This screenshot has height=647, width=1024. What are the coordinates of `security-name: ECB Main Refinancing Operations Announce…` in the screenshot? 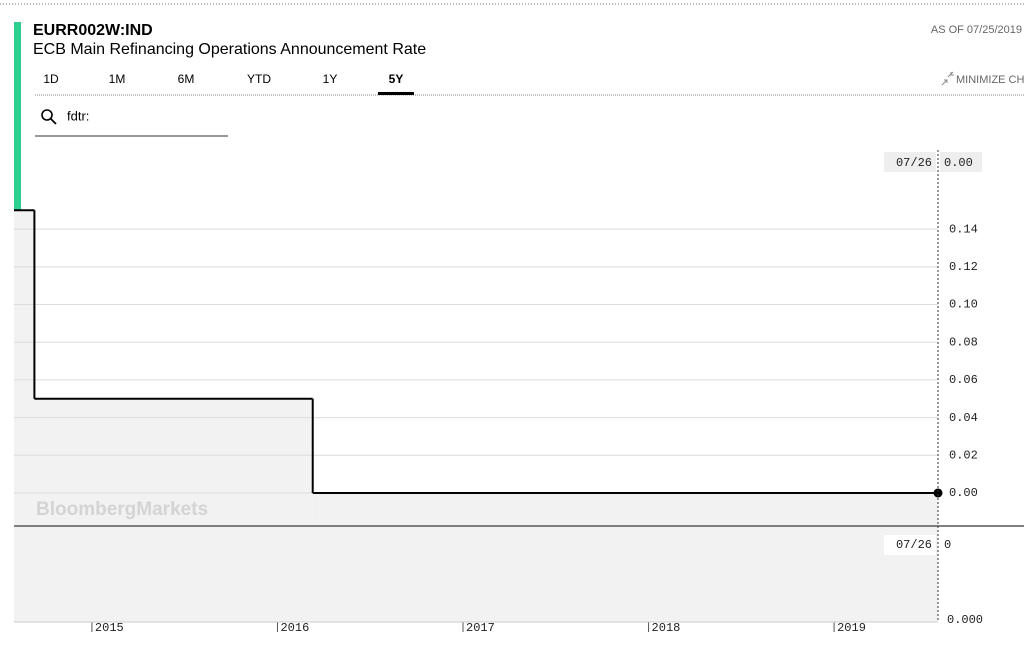 It's located at (229, 49).